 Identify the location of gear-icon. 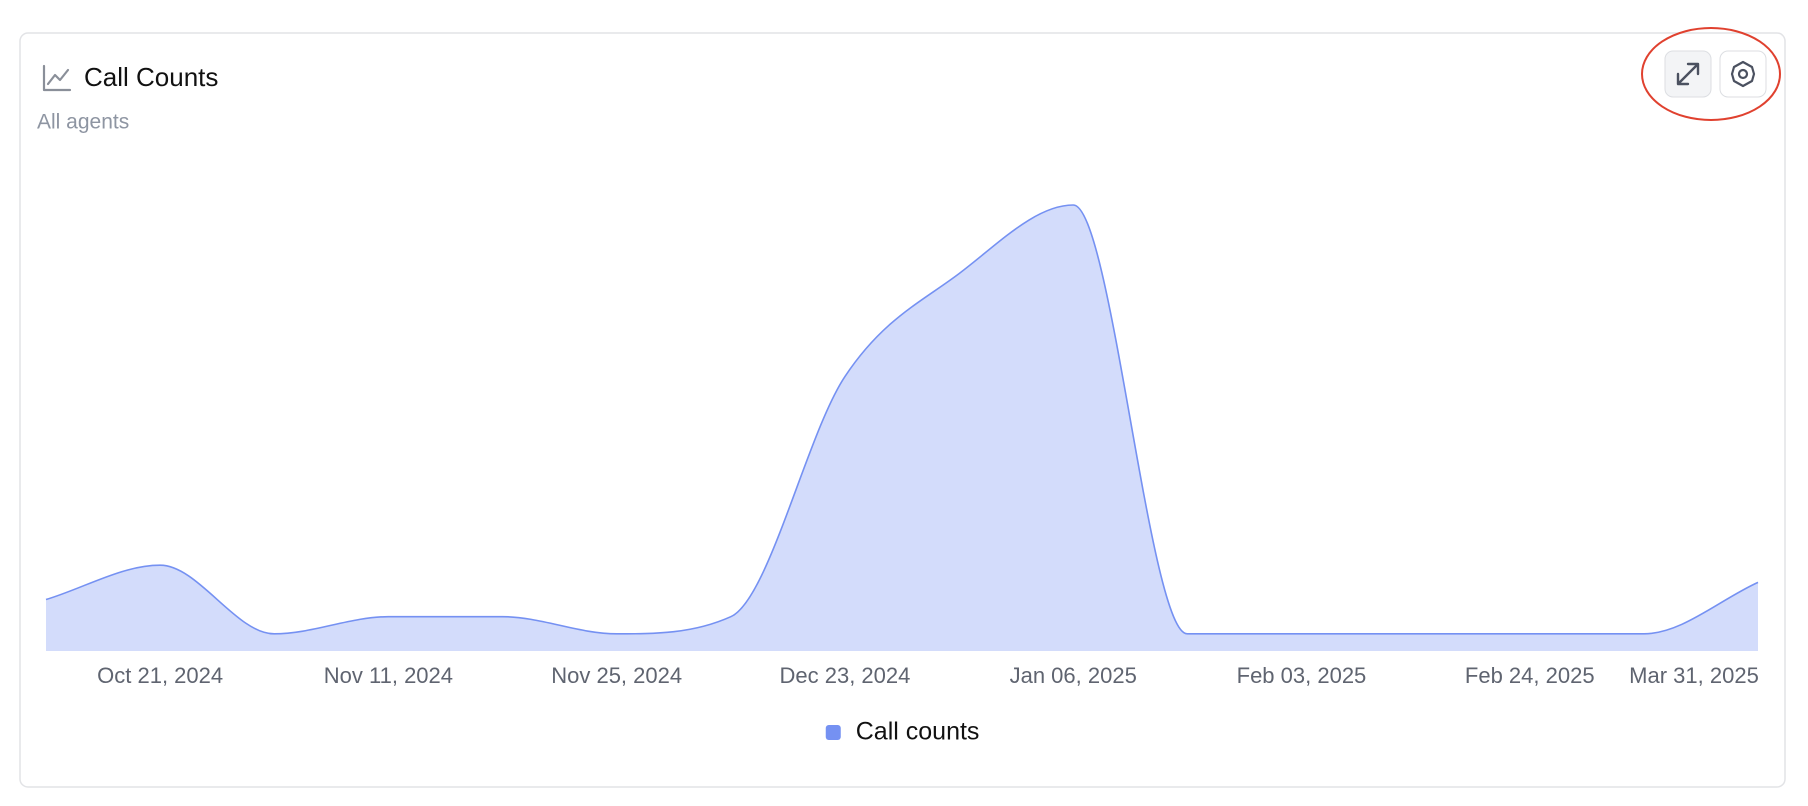
(1743, 74).